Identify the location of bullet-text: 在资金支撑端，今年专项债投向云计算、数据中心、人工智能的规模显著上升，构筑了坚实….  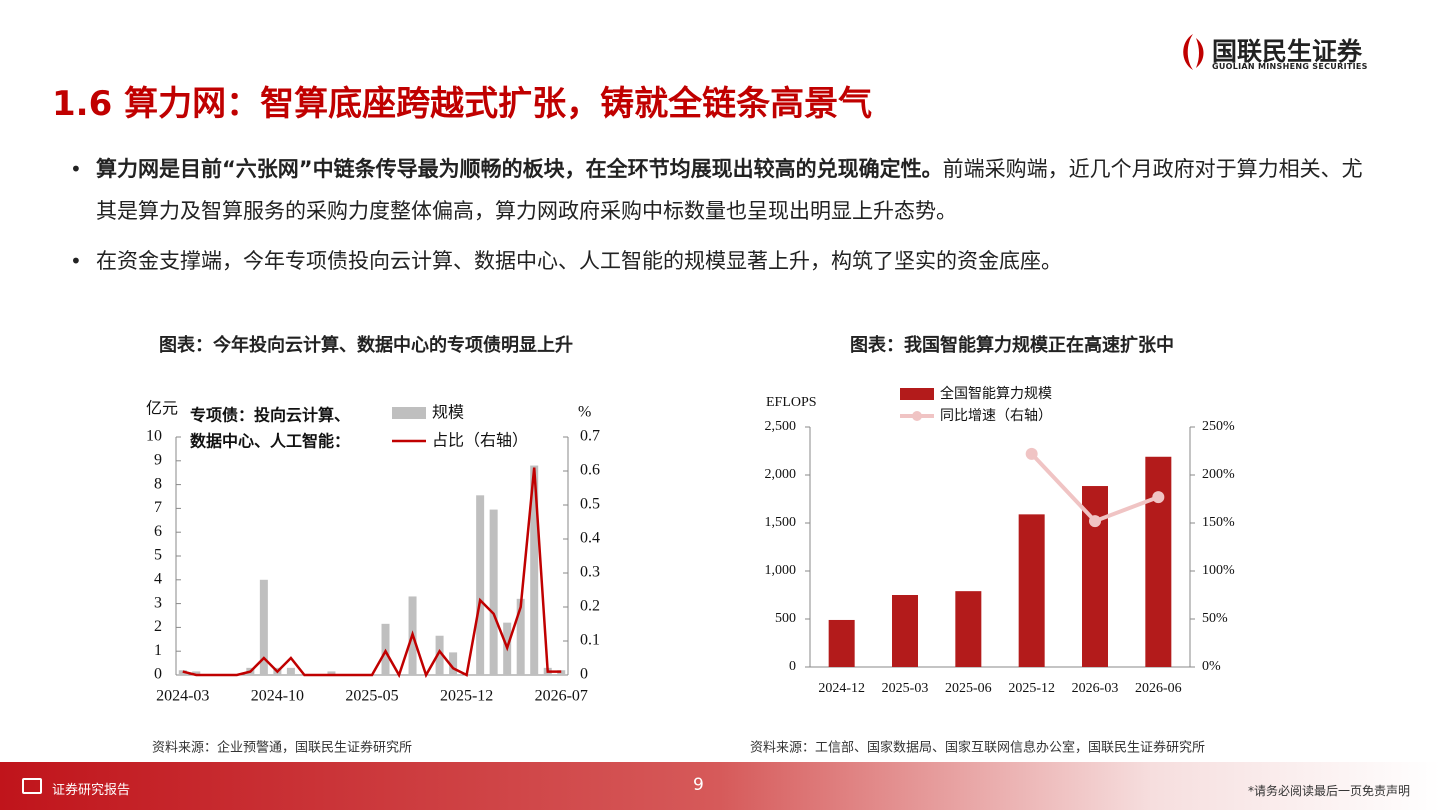
(579, 261).